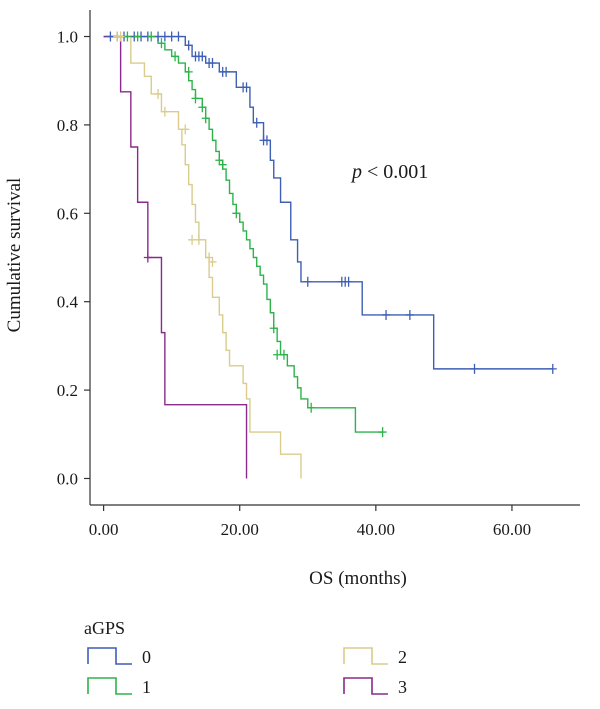  What do you see at coordinates (395, 172) in the screenshot?
I see `p-value-text: < 0.001` at bounding box center [395, 172].